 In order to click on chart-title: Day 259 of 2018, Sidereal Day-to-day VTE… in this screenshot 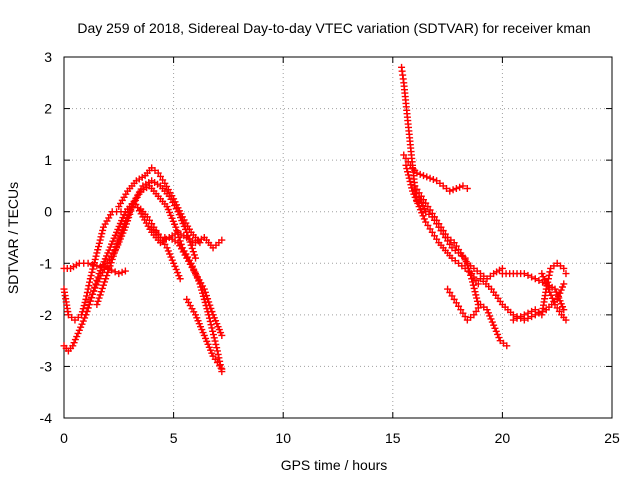, I will do `click(333, 28)`.